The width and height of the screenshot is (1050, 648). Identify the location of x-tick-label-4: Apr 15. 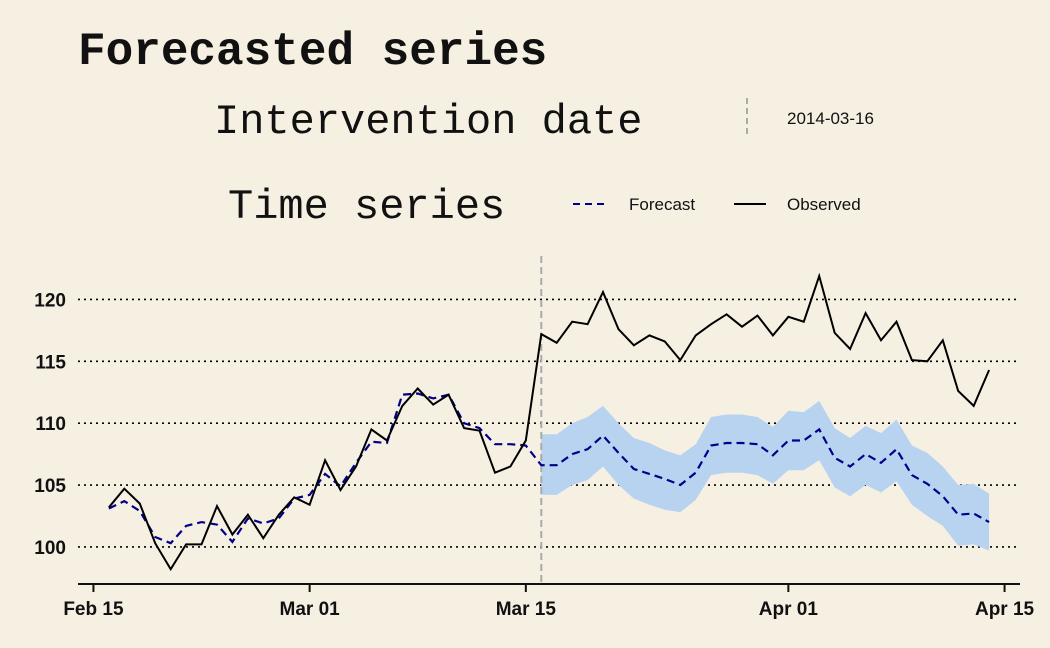
(1005, 609).